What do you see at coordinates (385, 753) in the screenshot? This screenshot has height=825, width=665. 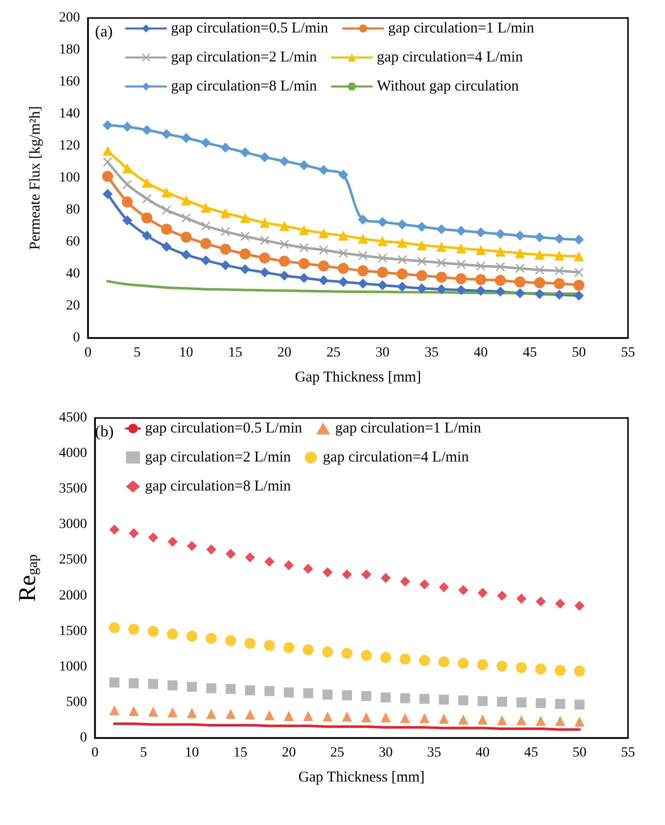 I see `x-tick-label: 30` at bounding box center [385, 753].